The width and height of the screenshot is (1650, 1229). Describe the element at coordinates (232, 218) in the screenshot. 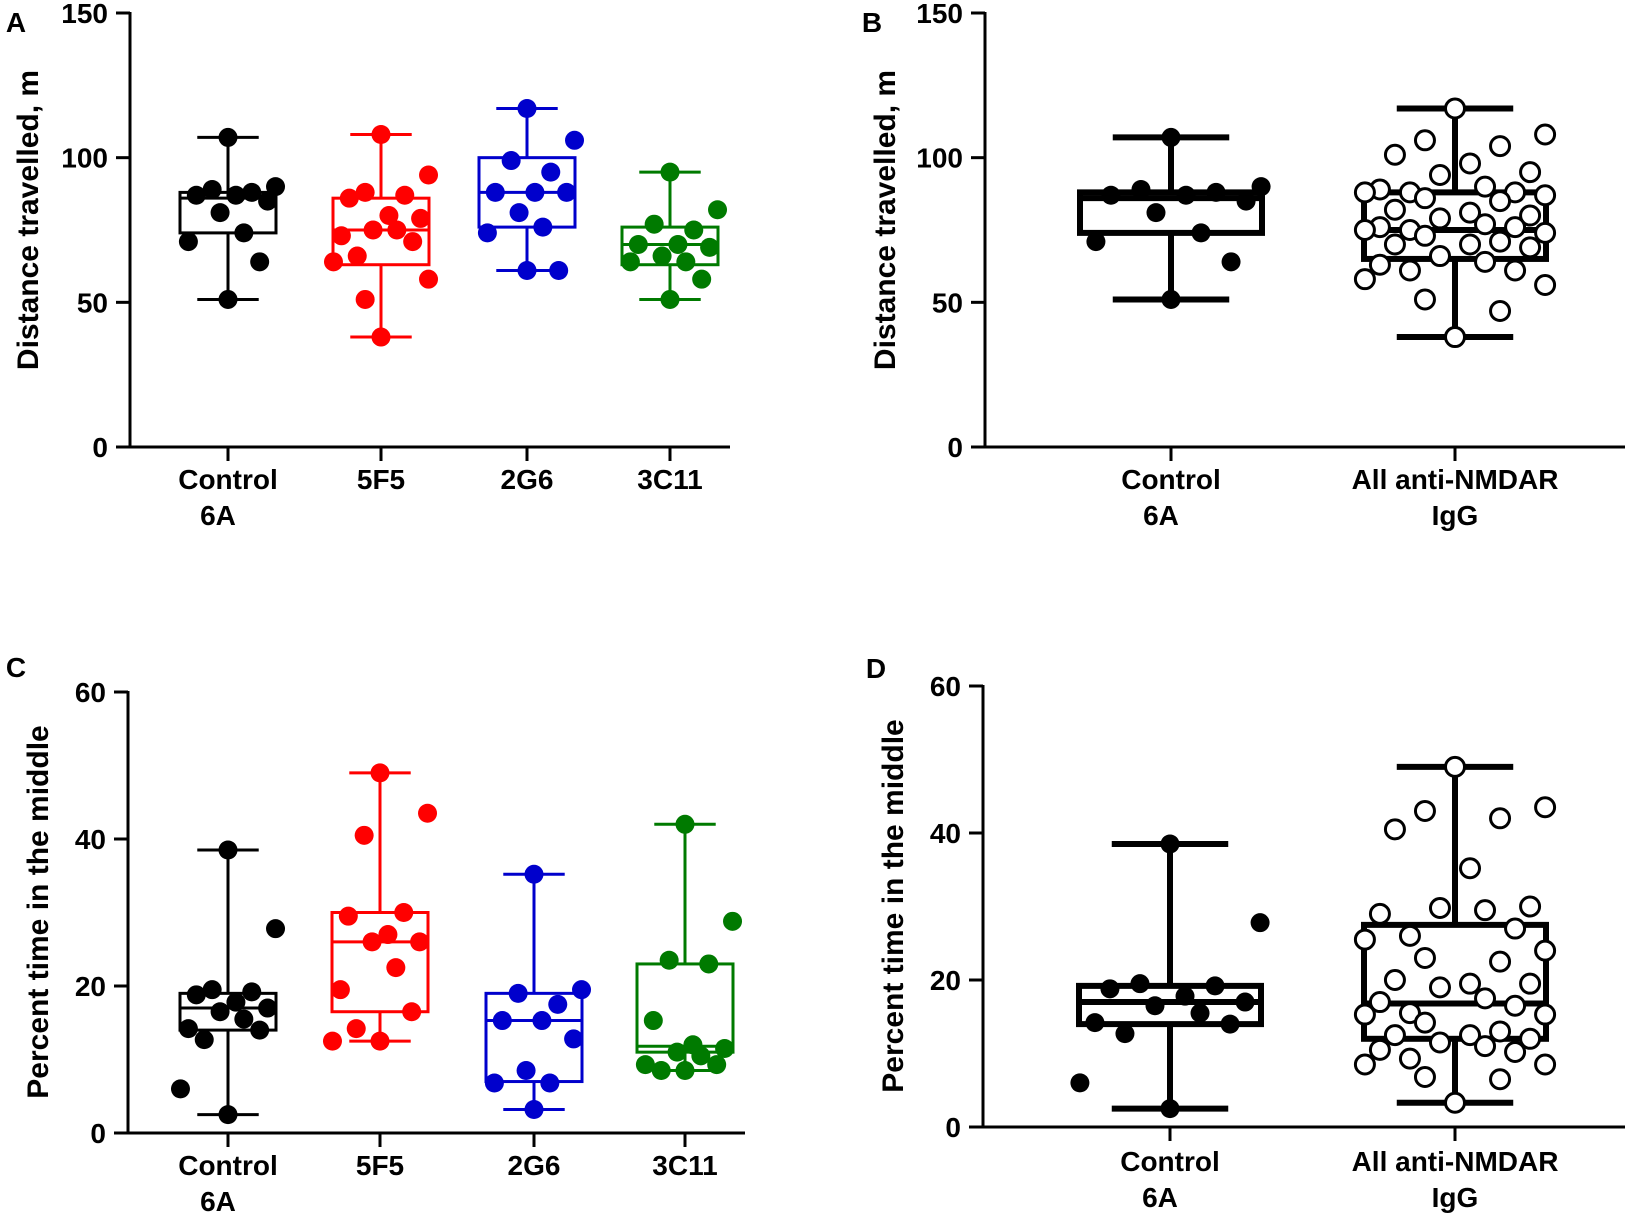

I see `box-control-6a` at that location.